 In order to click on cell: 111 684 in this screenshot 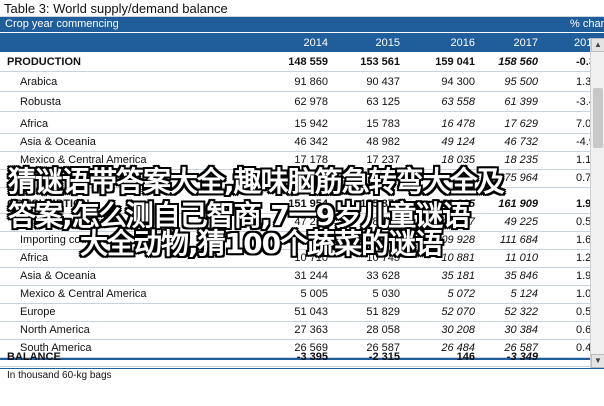, I will do `click(518, 240)`.